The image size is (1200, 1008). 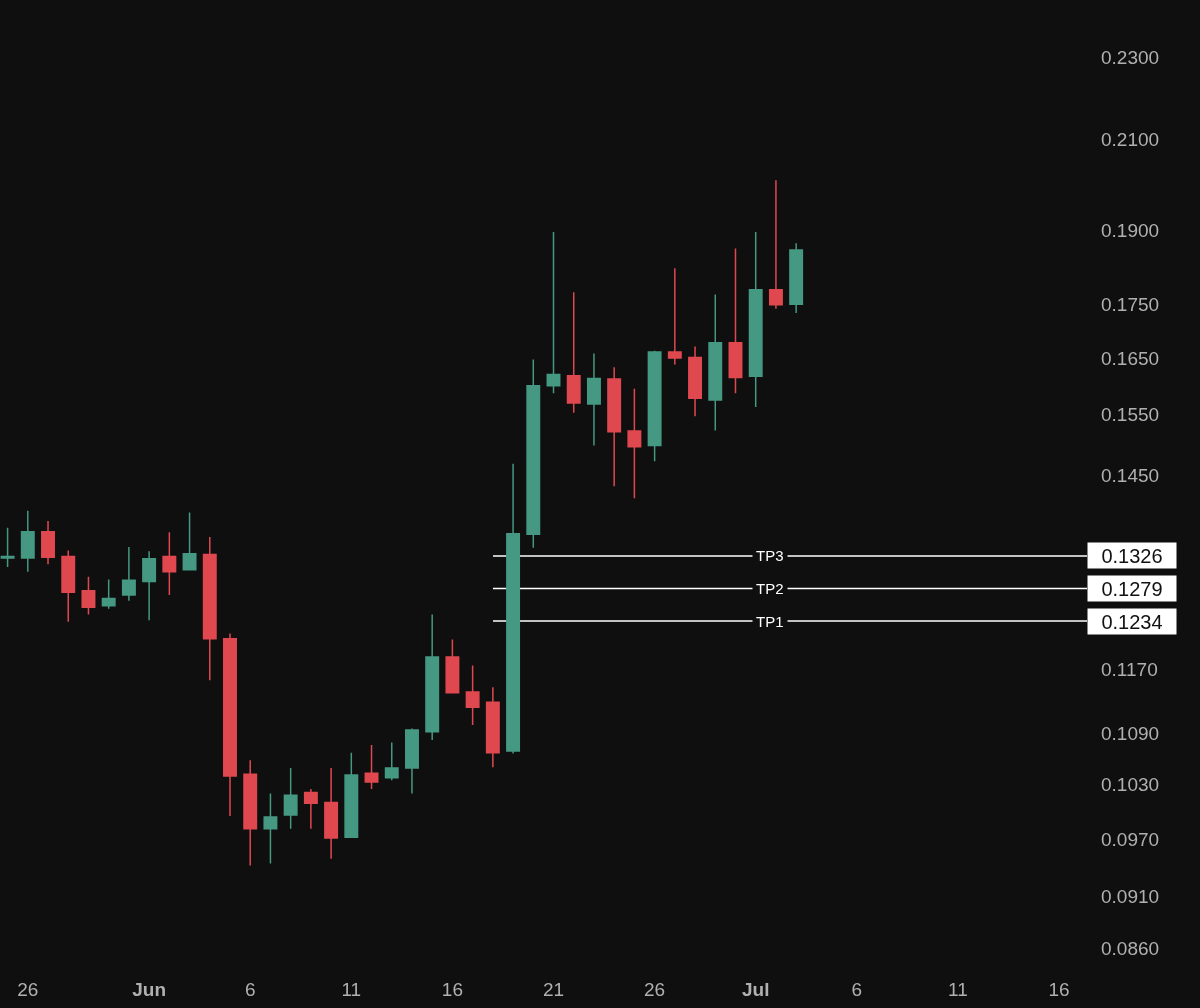 I want to click on y-tick-label: 0.2100, so click(x=1130, y=140).